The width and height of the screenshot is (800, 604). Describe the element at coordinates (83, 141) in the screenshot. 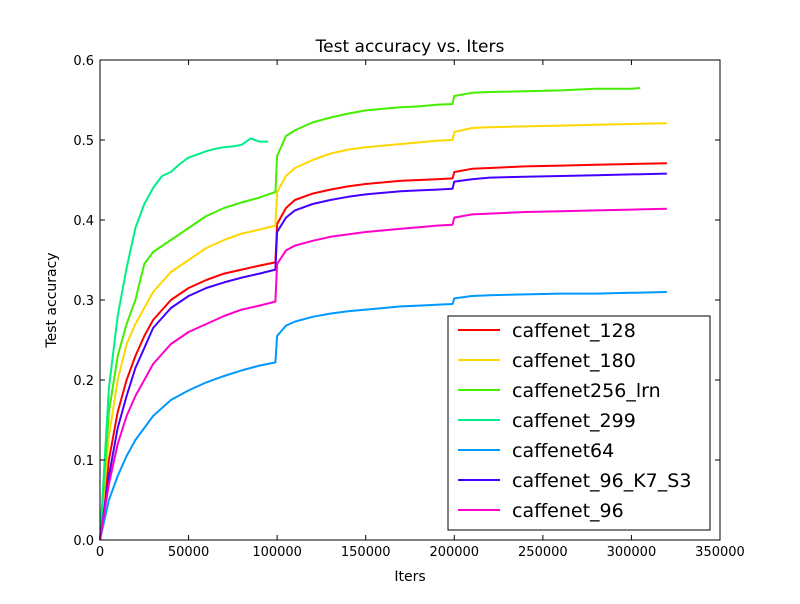

I see `y-tick-label: 0.5` at that location.